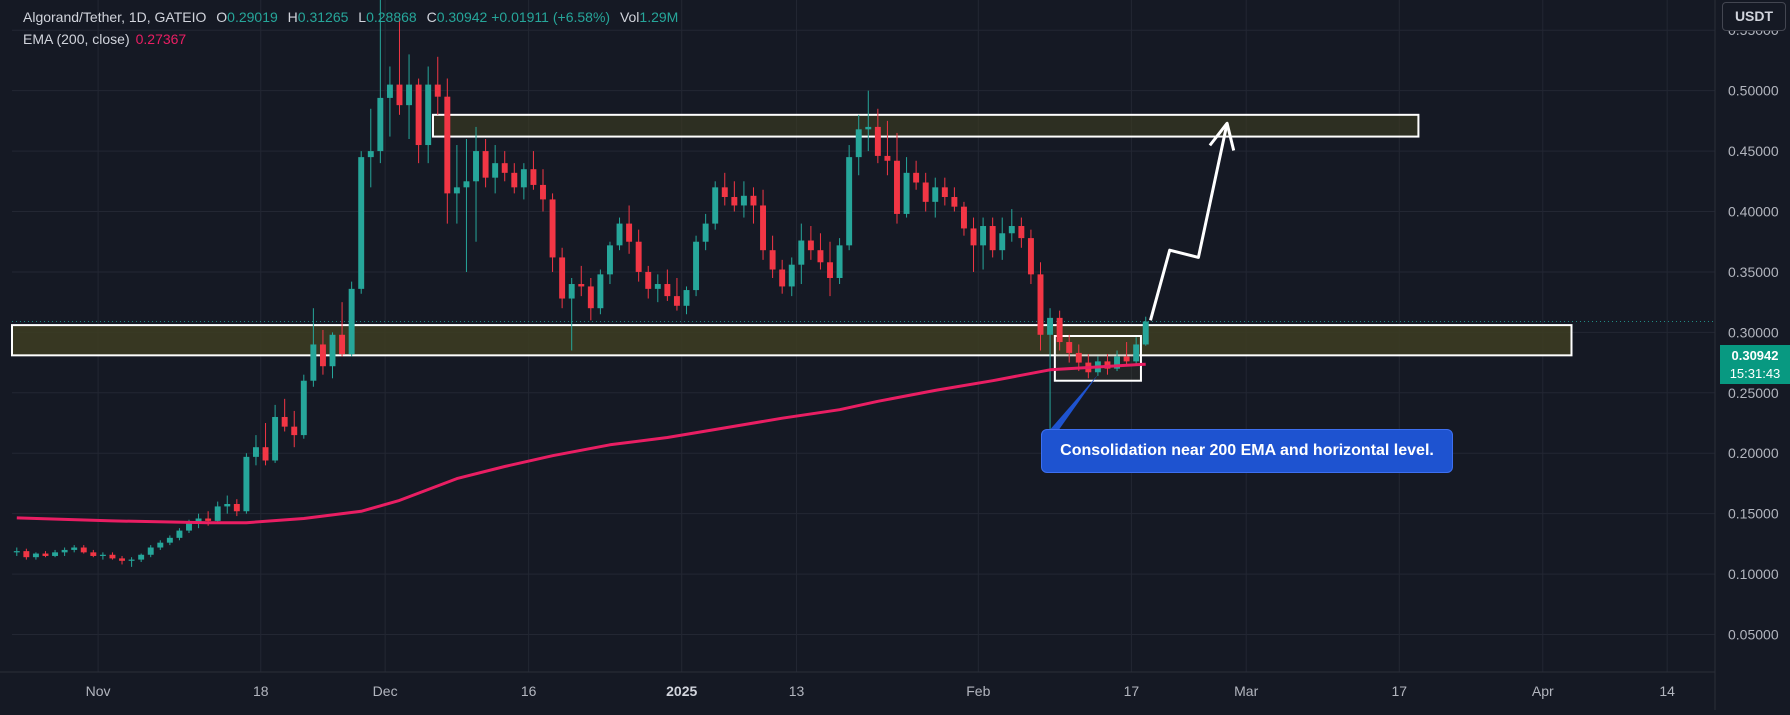  Describe the element at coordinates (1222, 136) in the screenshot. I see `projection-arrowhead` at that location.